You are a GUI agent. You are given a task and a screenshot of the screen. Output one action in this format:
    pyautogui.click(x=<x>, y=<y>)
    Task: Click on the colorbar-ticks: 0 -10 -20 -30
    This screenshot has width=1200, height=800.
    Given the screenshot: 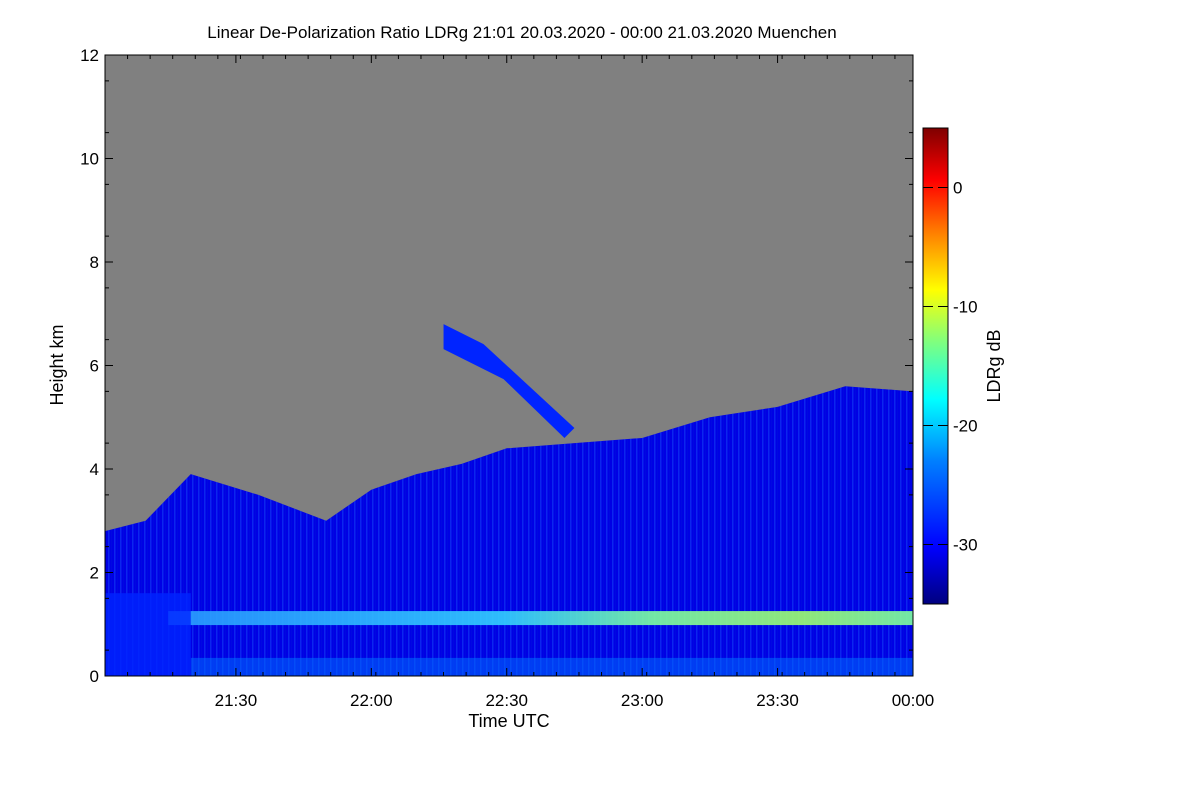 What is the action you would take?
    pyautogui.click(x=950, y=367)
    